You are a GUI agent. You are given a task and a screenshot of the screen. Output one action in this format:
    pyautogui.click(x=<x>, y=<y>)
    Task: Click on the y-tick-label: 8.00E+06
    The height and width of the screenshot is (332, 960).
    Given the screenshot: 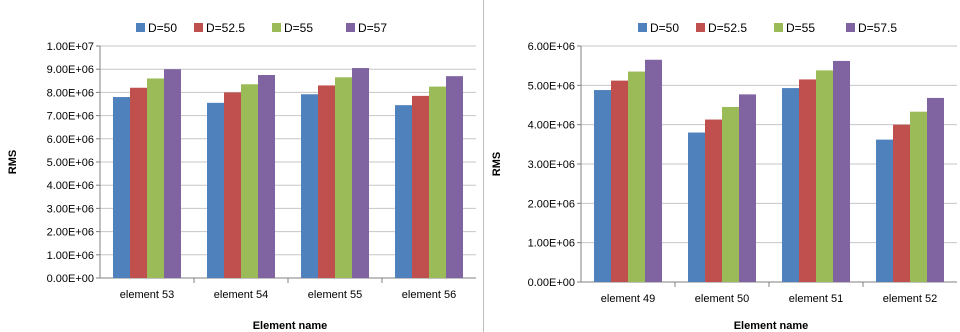 What is the action you would take?
    pyautogui.click(x=70, y=93)
    